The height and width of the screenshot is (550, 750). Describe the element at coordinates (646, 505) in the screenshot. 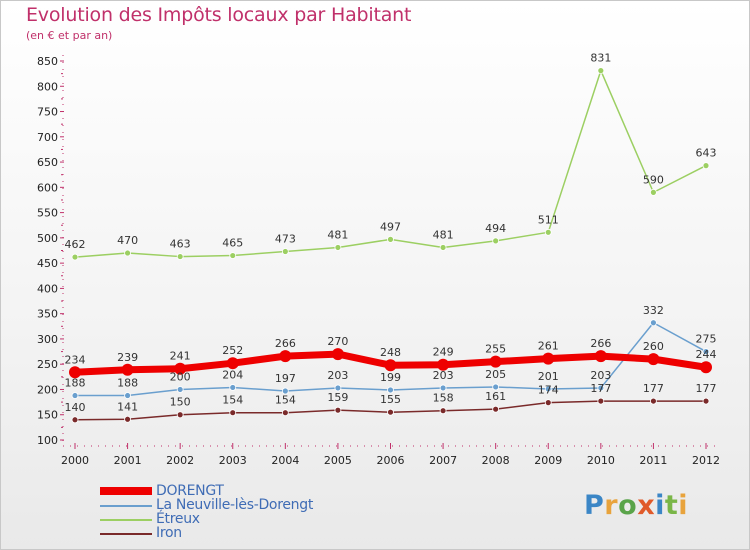

I see `logo-letter: x` at that location.